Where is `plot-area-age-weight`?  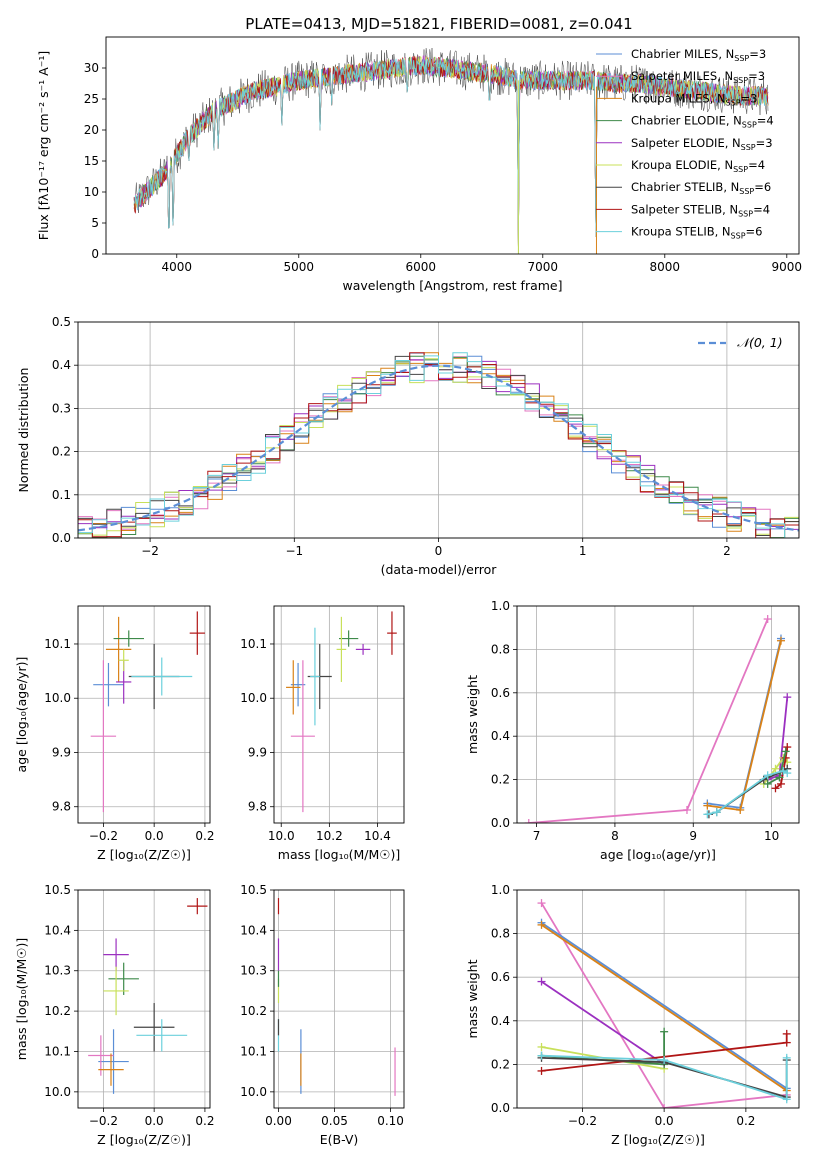 plot-area-age-weight is located at coordinates (658, 719).